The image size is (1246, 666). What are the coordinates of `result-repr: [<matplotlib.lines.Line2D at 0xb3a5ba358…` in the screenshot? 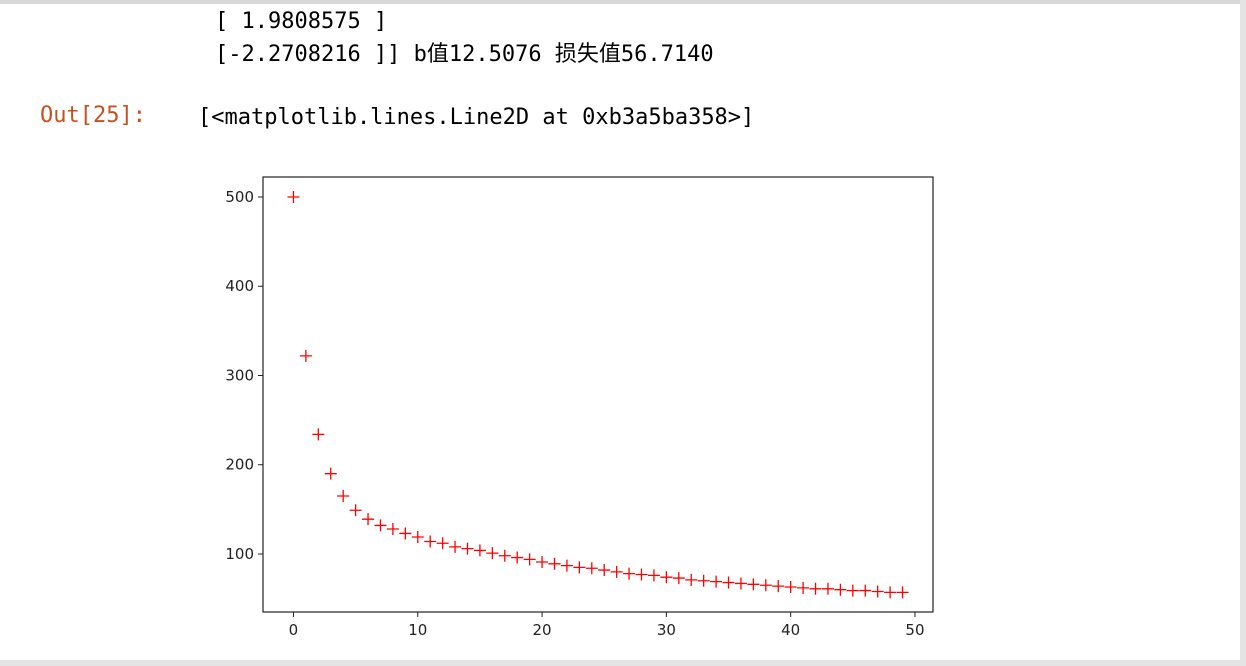 It's located at (476, 117).